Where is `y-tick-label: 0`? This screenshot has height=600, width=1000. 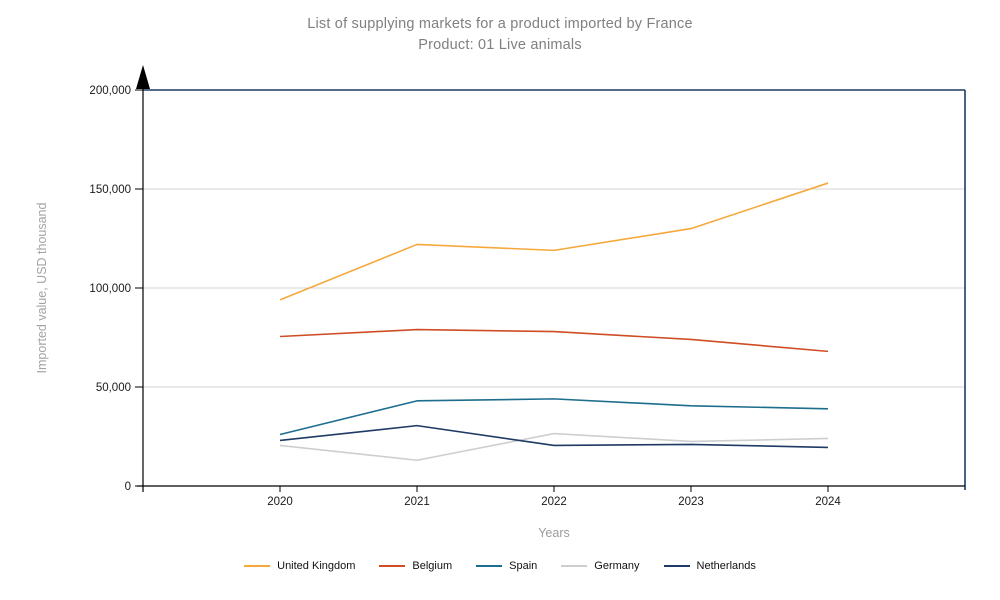 y-tick-label: 0 is located at coordinates (128, 487).